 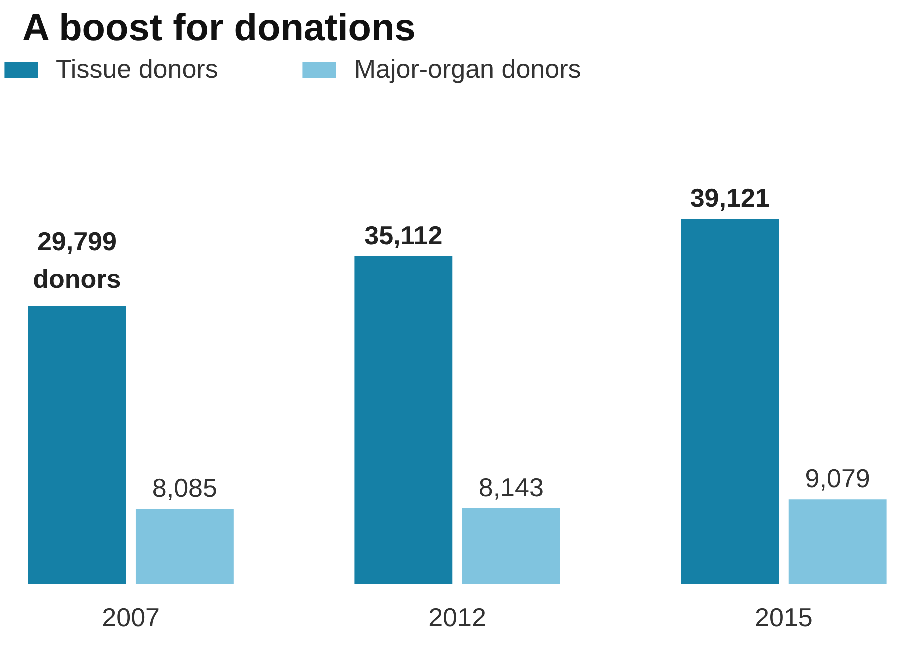 I want to click on data-label: 35,112, so click(x=403, y=235).